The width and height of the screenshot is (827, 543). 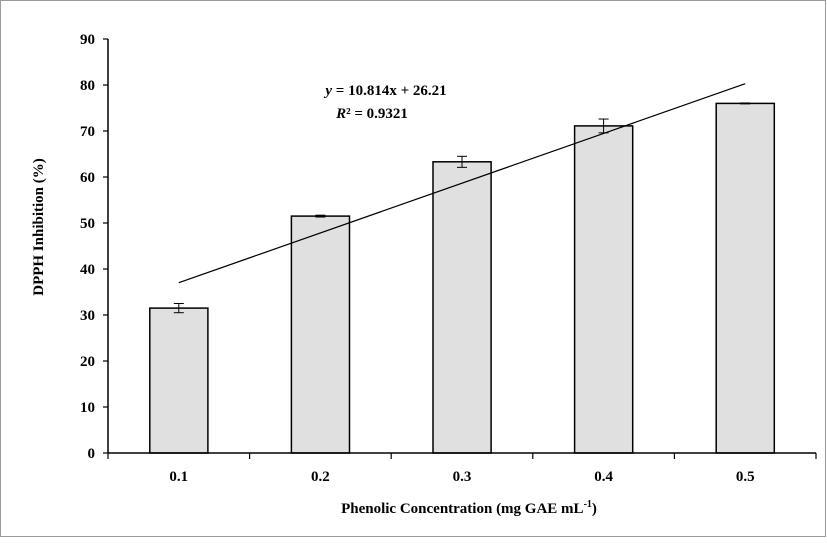 What do you see at coordinates (462, 477) in the screenshot?
I see `x-tick-label-0.3: 0.3` at bounding box center [462, 477].